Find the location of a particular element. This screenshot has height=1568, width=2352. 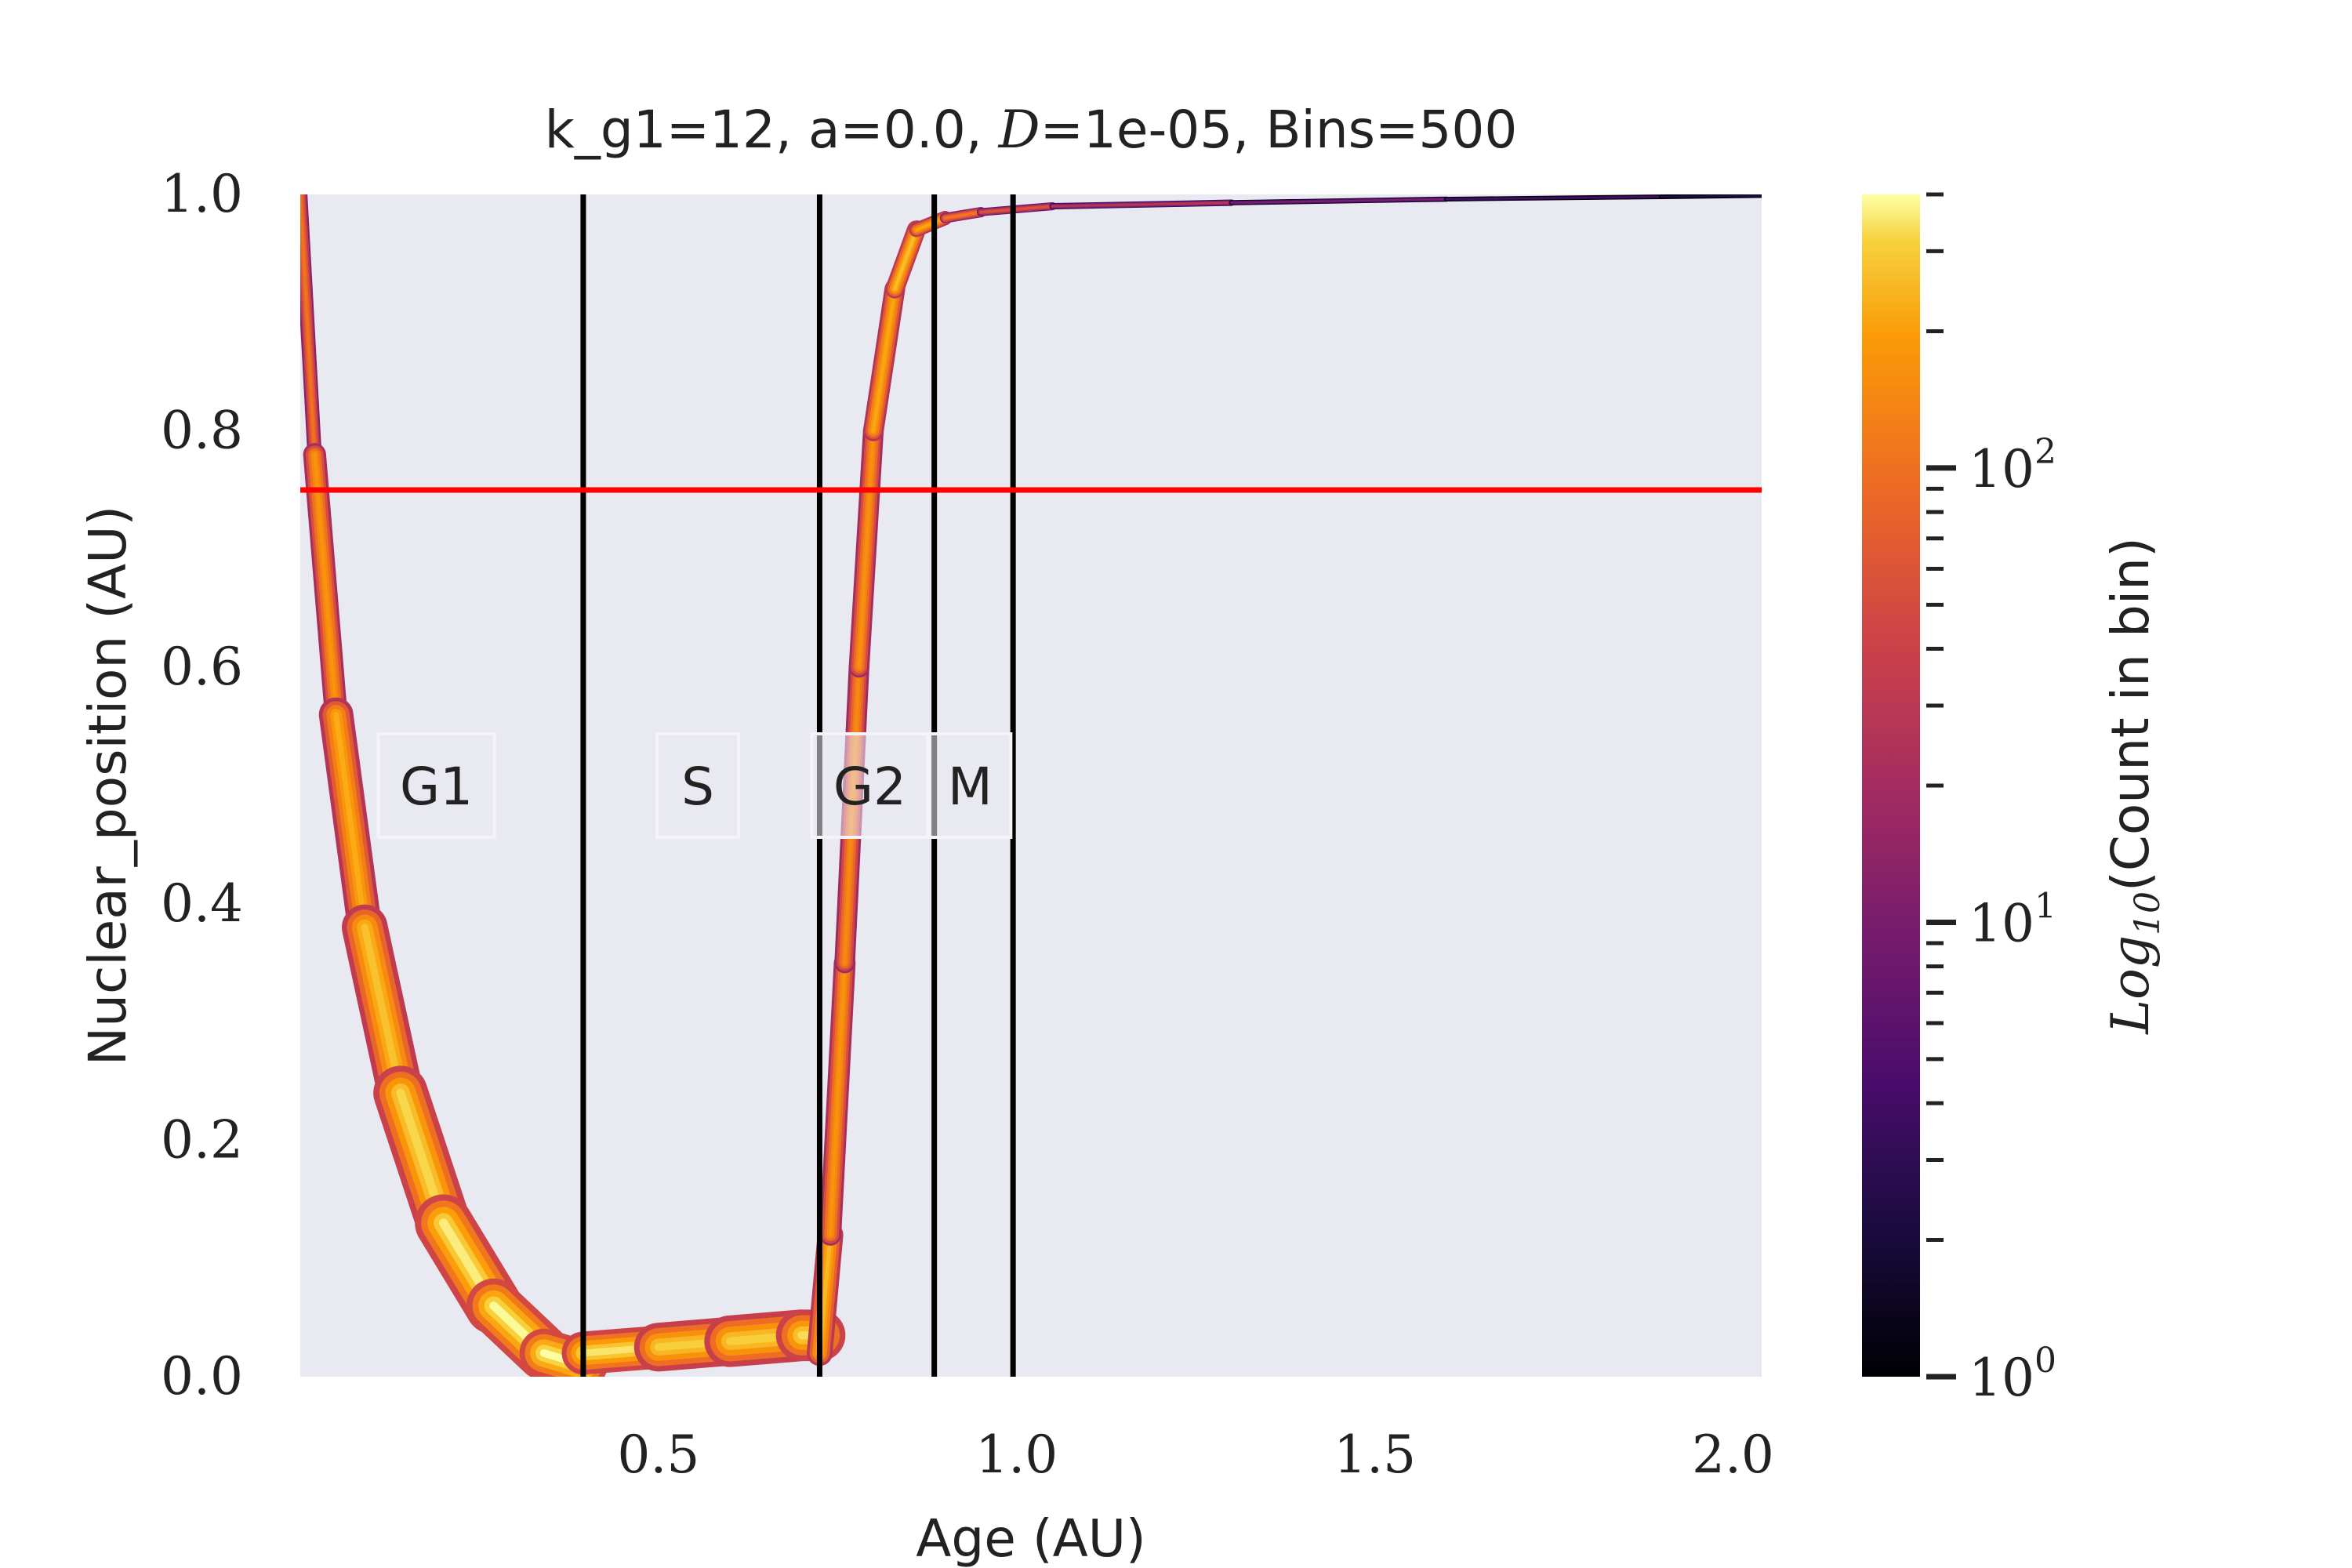

x-axis-ticks: 0.5 1.0 1.5 2.0 is located at coordinates (1195, 1455).